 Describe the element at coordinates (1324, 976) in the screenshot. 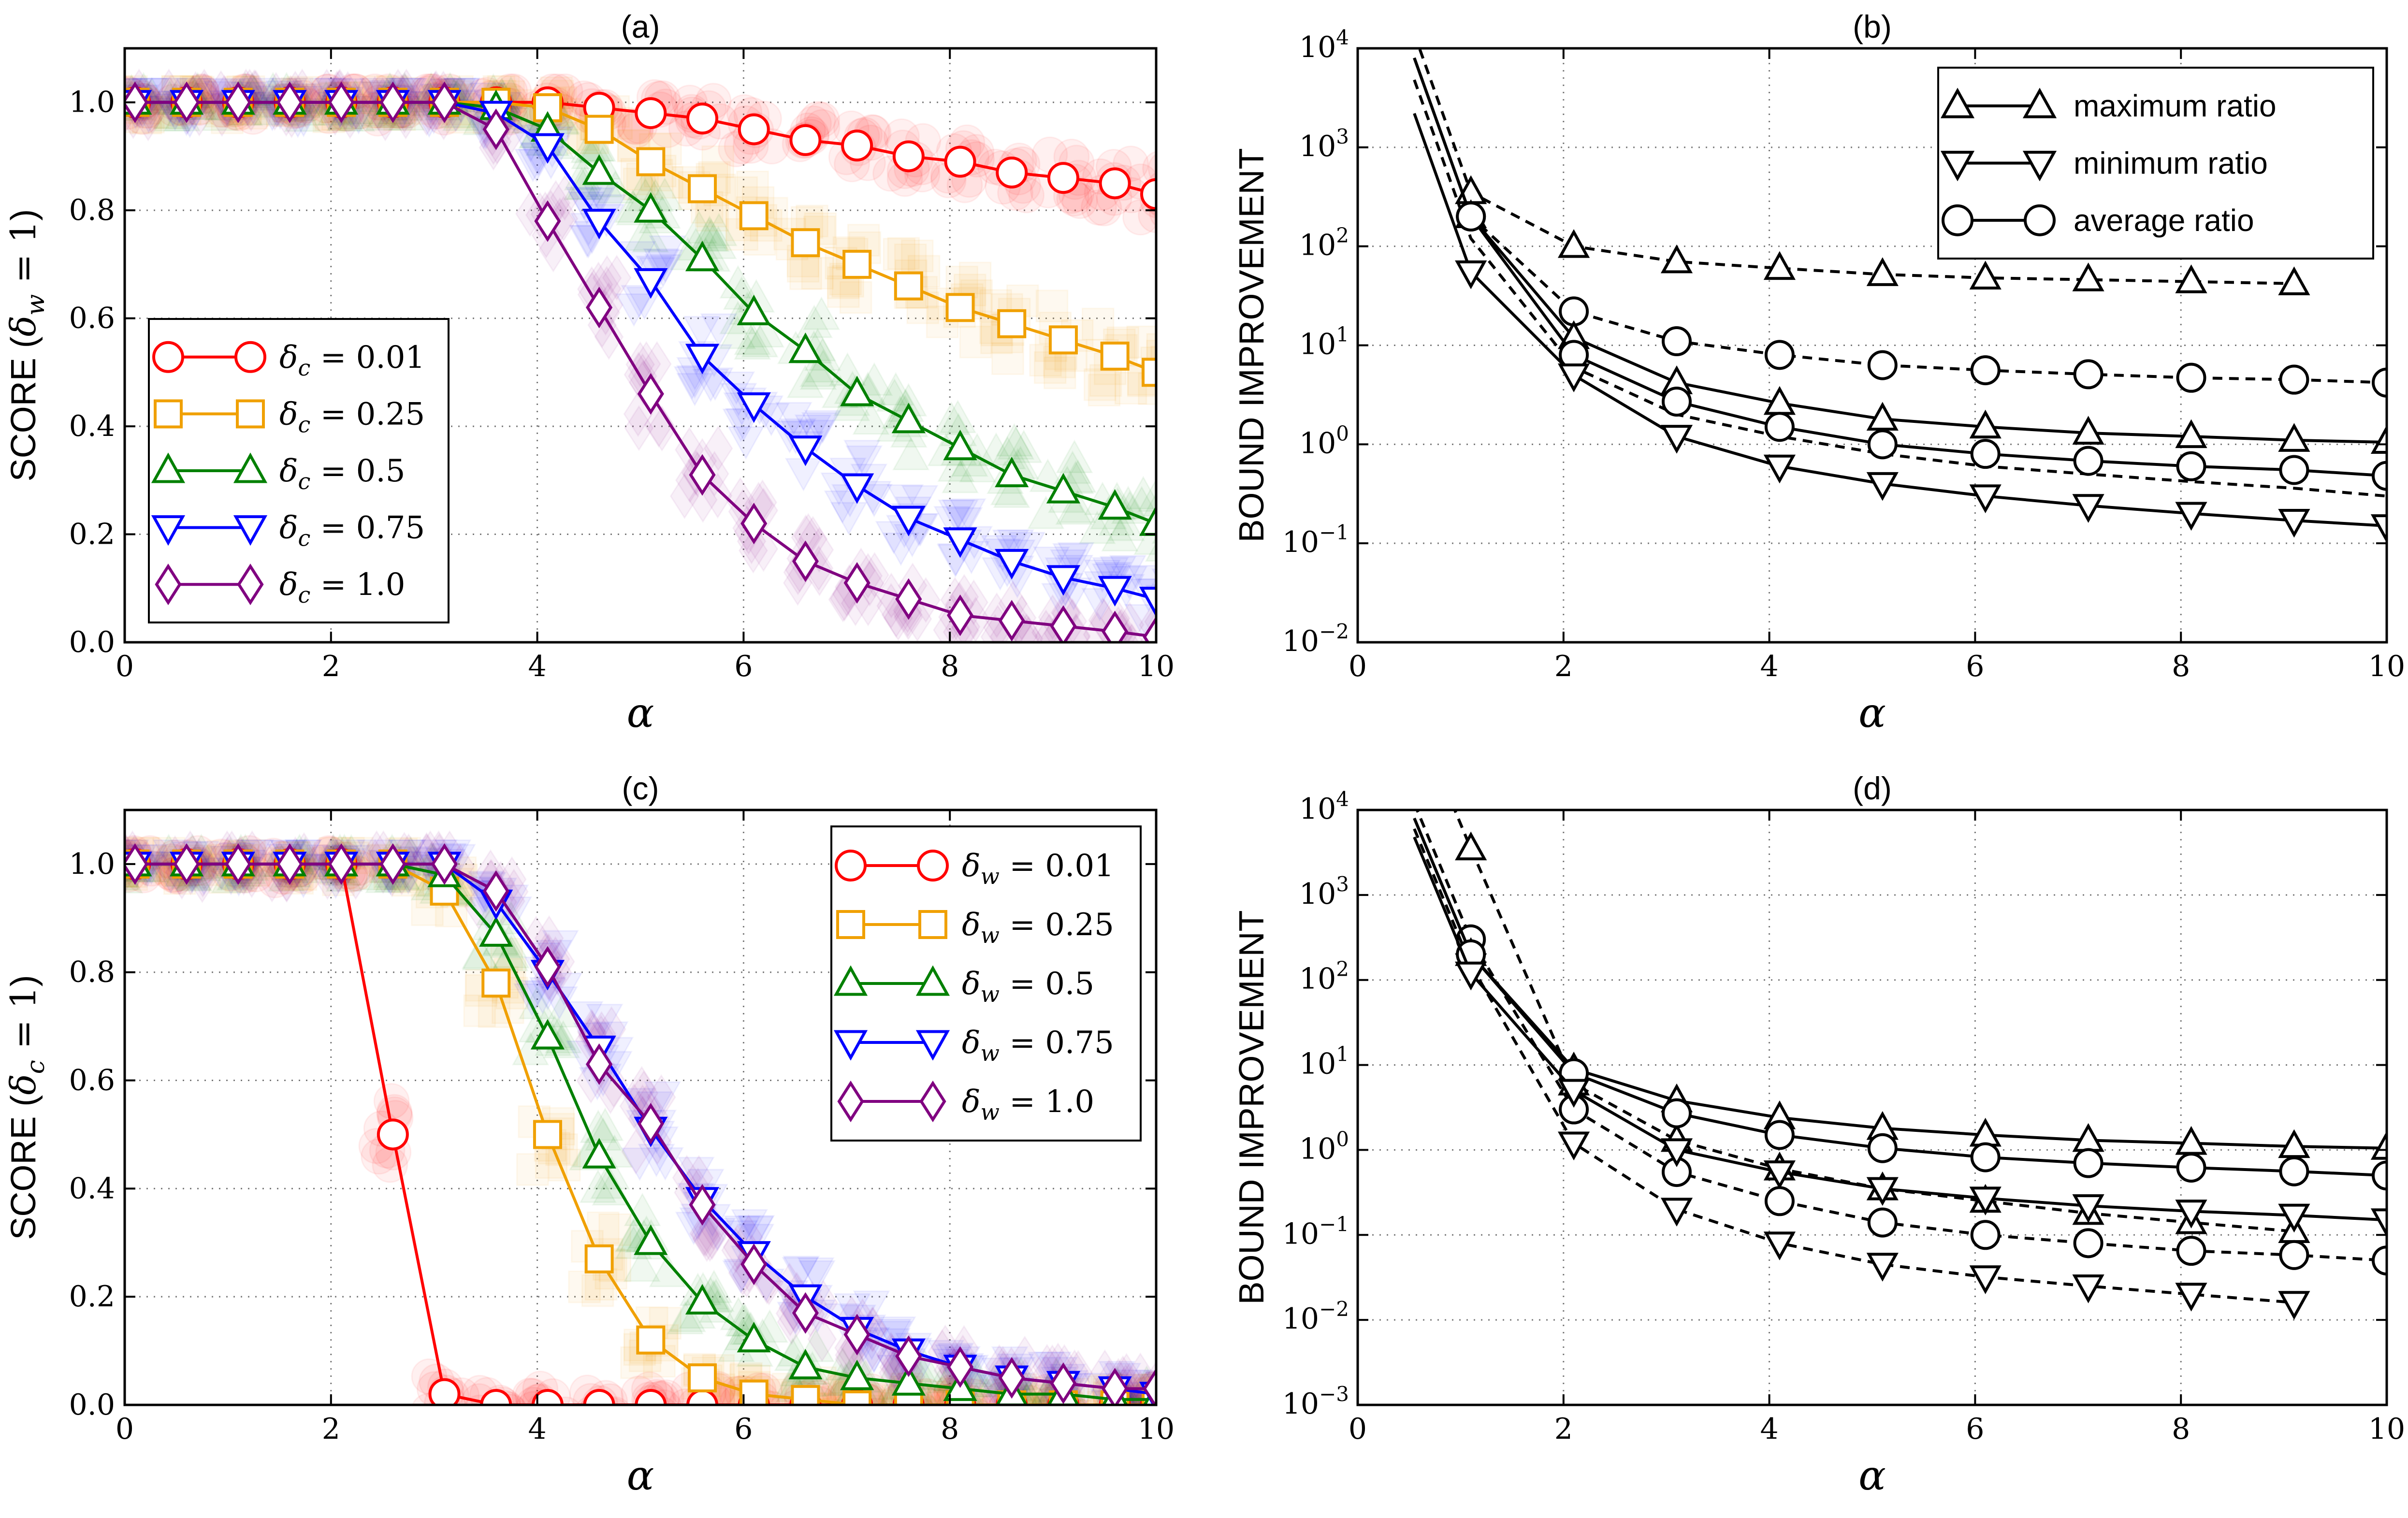

I see `y-tick-label: 10²` at that location.